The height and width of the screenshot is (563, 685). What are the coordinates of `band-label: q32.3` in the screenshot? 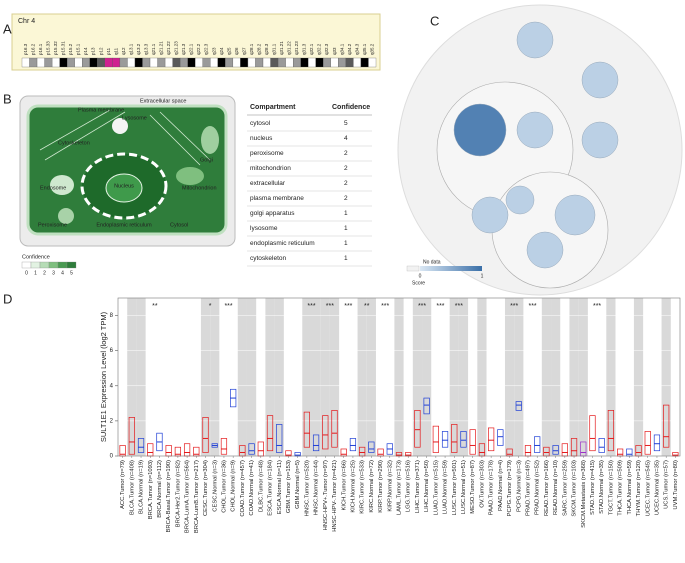 It's located at (326, 49).